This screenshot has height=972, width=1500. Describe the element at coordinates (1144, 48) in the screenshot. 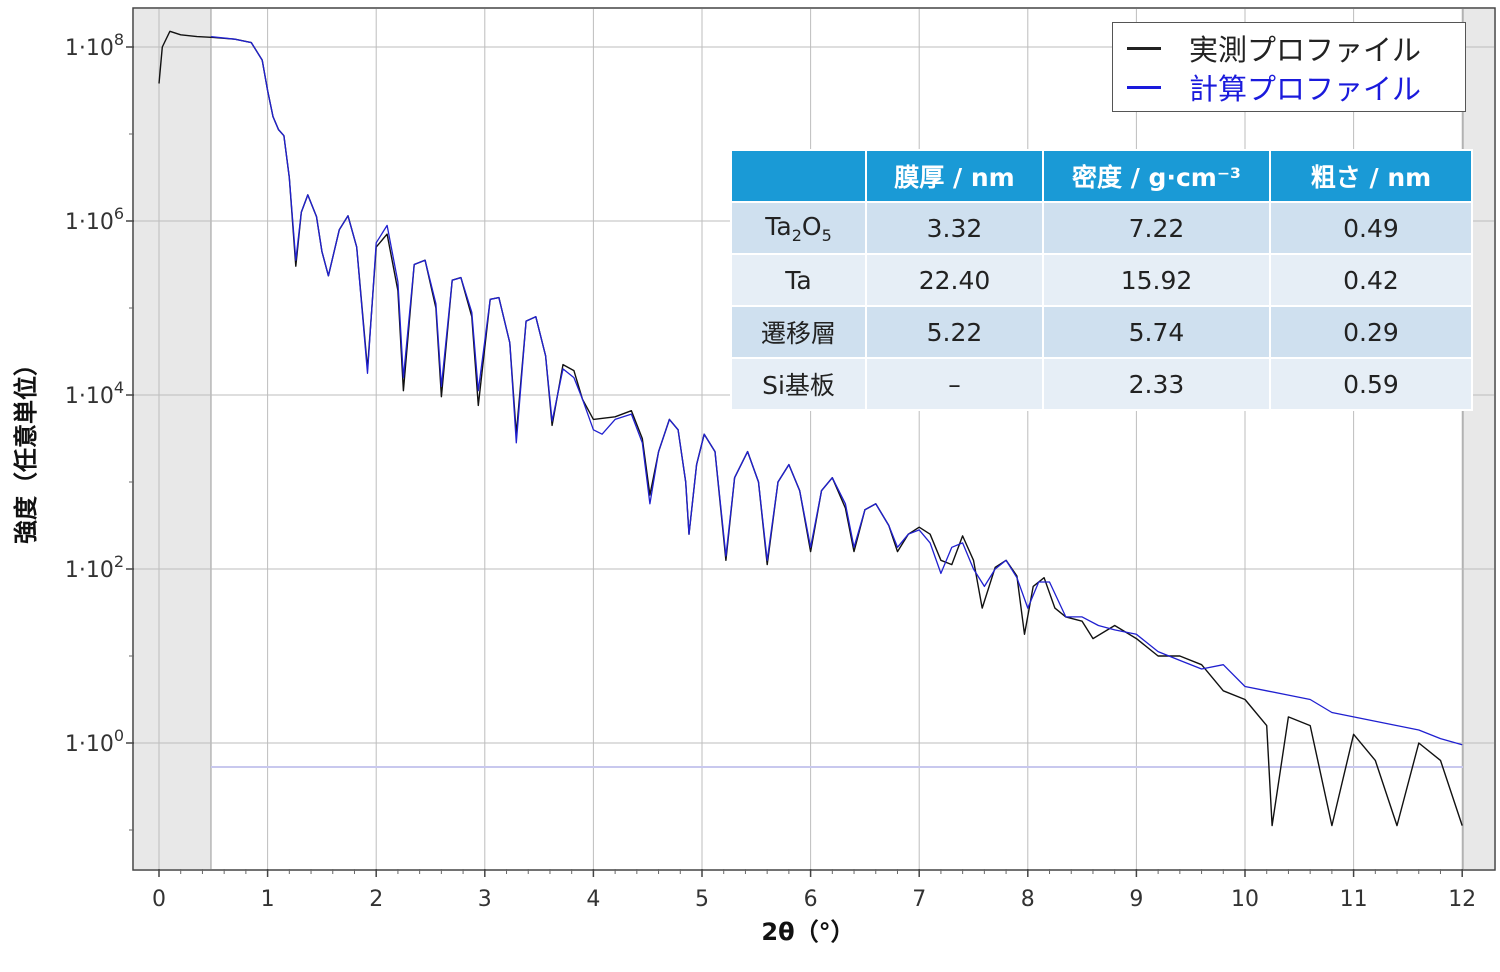

I see `legend-swatch-measured` at that location.